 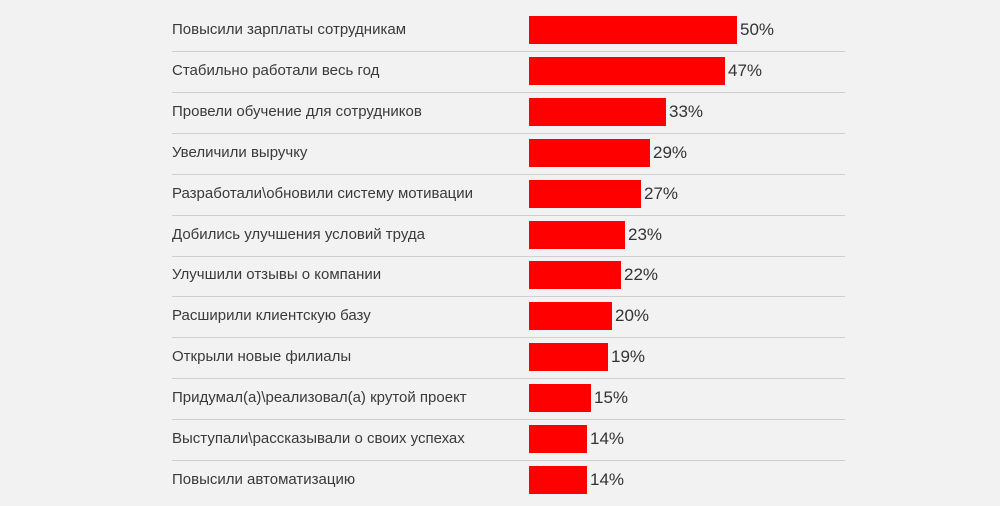 What do you see at coordinates (500, 362) in the screenshot?
I see `chart-row: Открыли новые филиалы 19%` at bounding box center [500, 362].